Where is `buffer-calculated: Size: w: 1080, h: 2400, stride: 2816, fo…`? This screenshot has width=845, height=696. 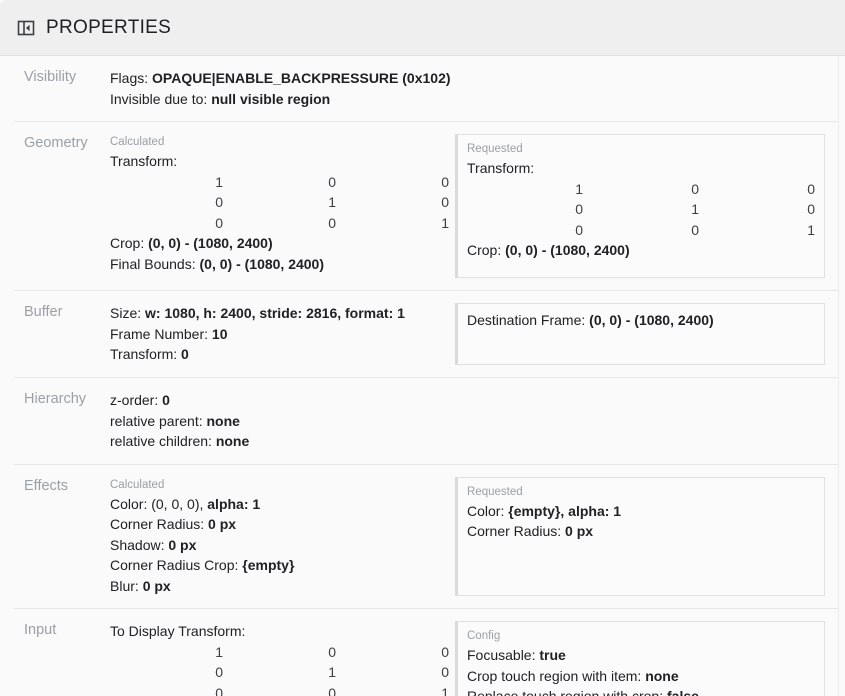 buffer-calculated: Size: w: 1080, h: 2400, stride: 2816, fo… is located at coordinates (282, 334).